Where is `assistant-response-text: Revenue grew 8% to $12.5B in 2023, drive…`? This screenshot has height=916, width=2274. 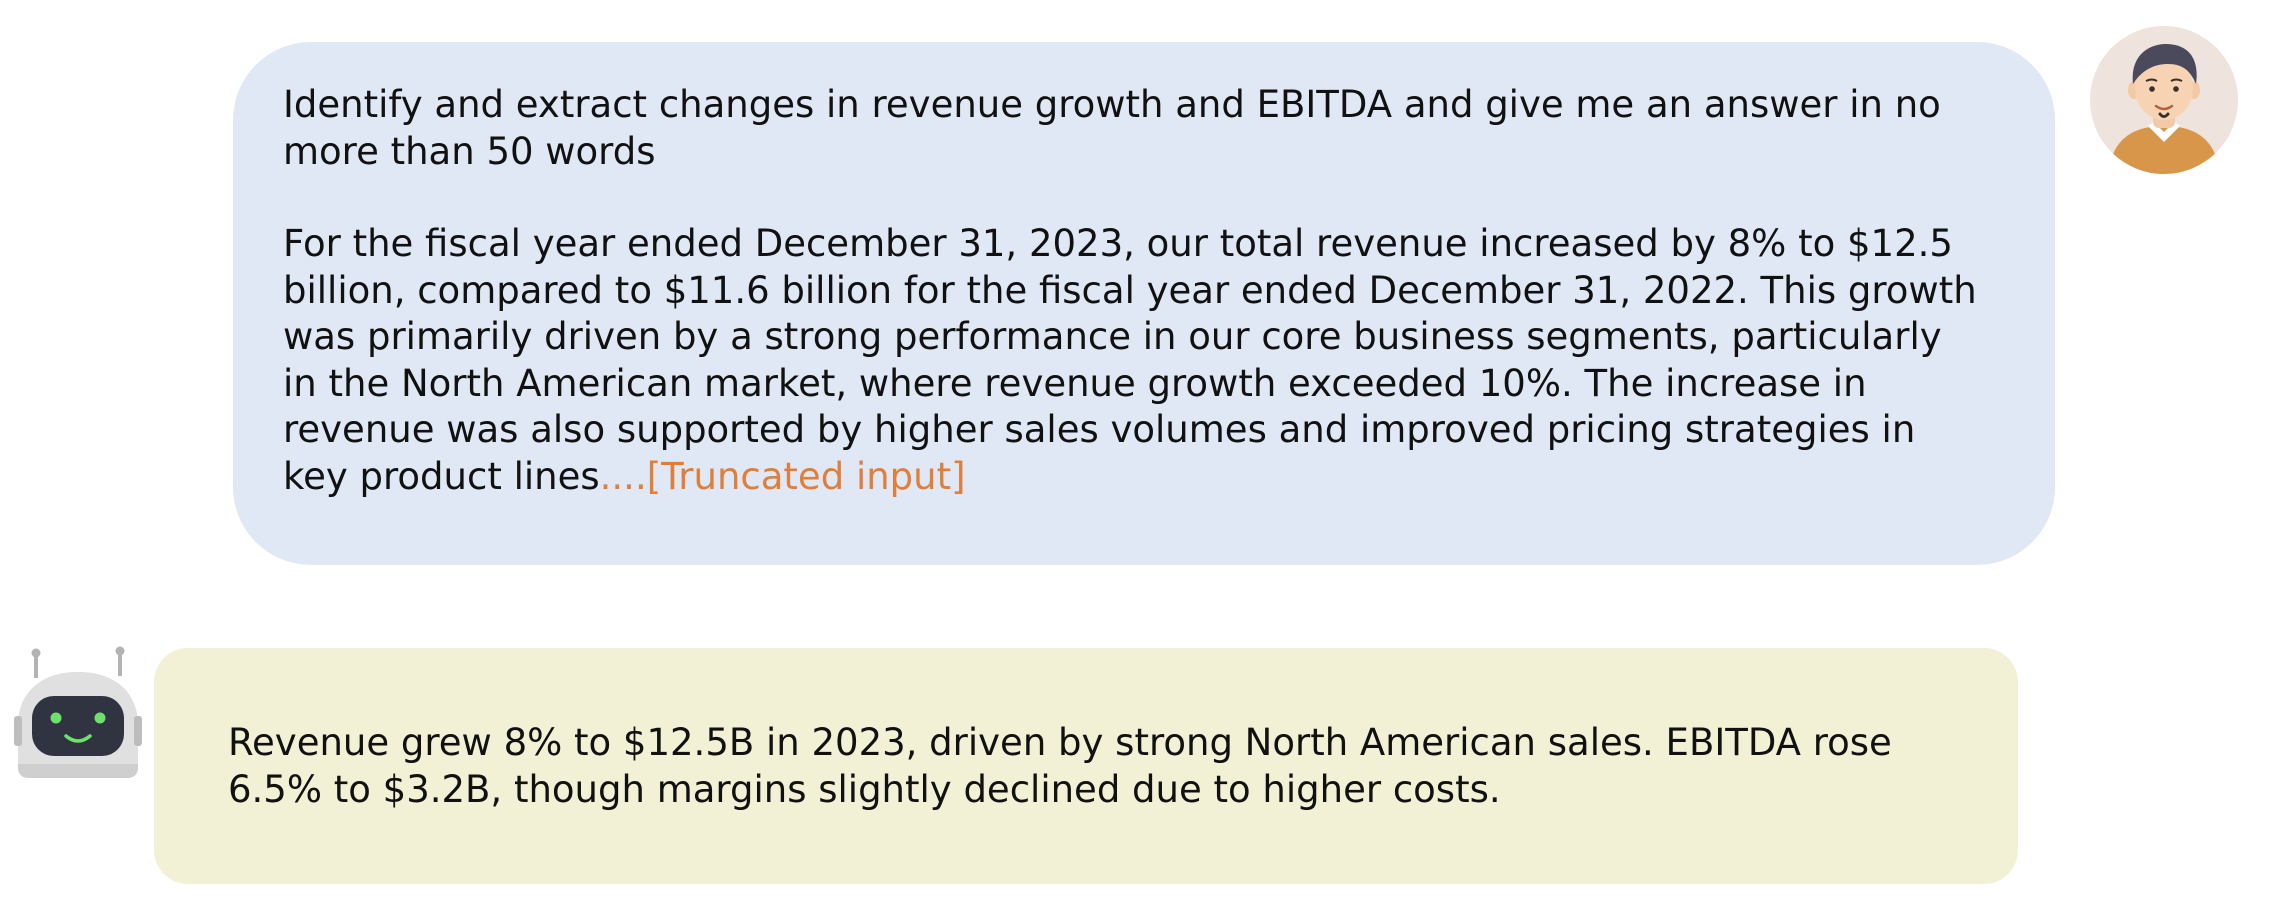
assistant-response-text: Revenue grew 8% to $12.5B in 2023, drive… is located at coordinates (1060, 766).